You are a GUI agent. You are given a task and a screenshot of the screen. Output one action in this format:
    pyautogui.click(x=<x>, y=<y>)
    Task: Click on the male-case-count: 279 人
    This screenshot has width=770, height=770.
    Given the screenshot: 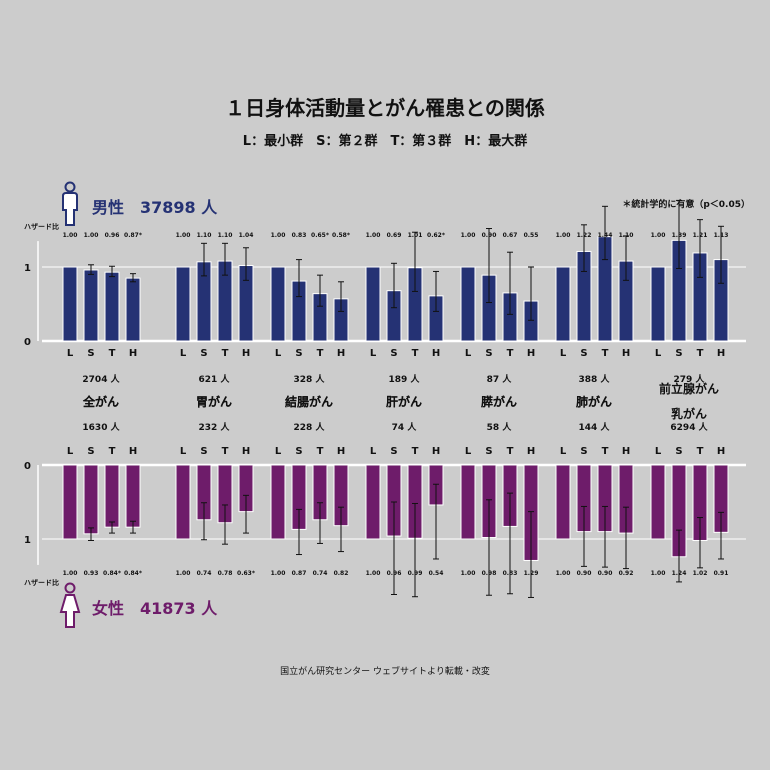 What is the action you would take?
    pyautogui.click(x=690, y=379)
    